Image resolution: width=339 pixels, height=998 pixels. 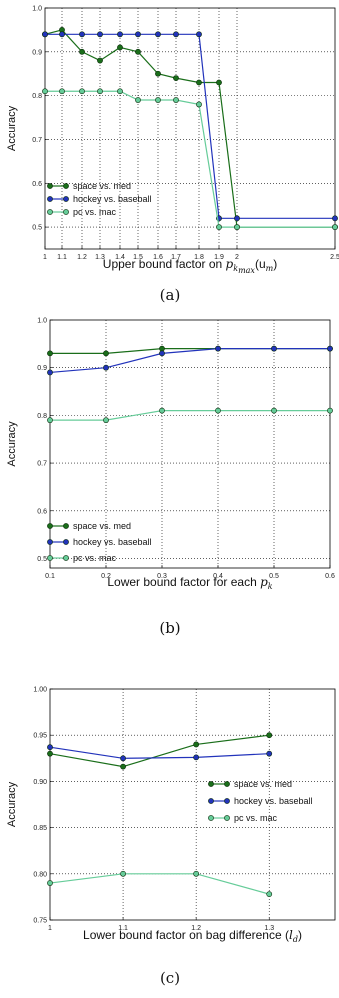 What do you see at coordinates (274, 576) in the screenshot?
I see `x-tick-label: 0.5` at bounding box center [274, 576].